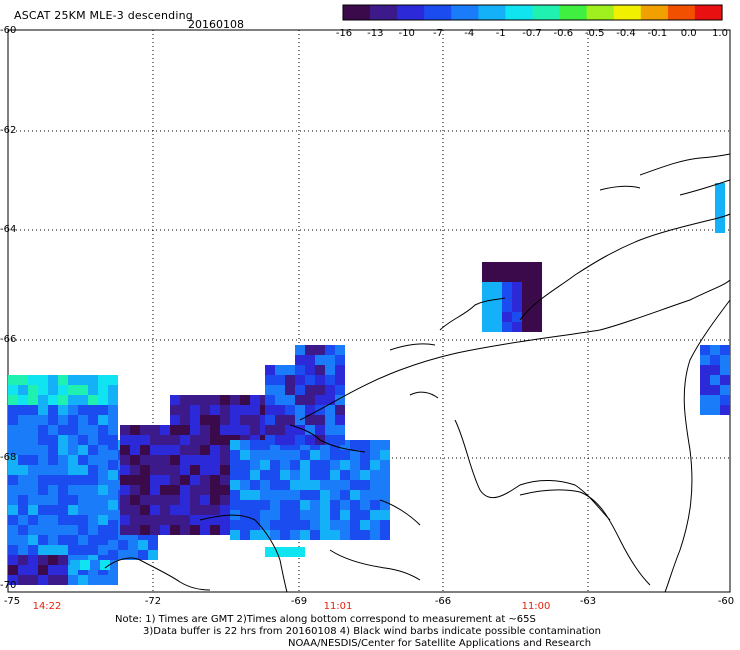  I want to click on lat-label-70: -70, so click(8, 585).